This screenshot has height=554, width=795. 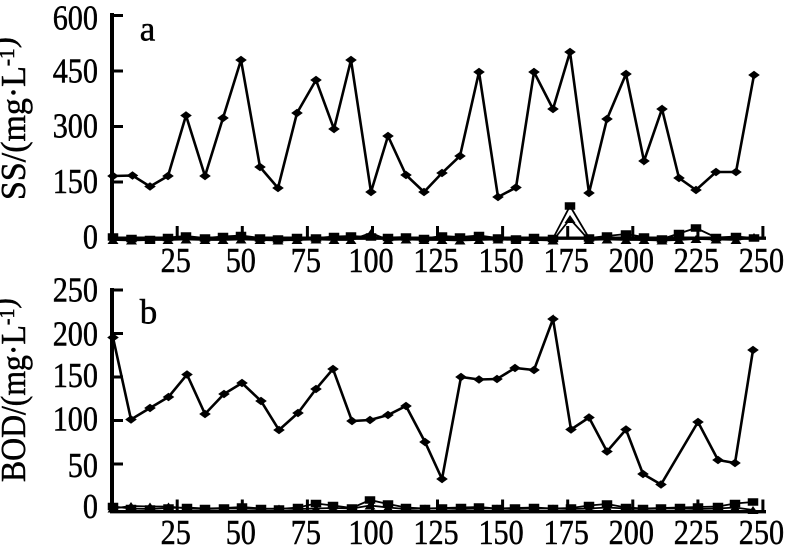 I want to click on svg-text: 450, so click(x=75, y=71).